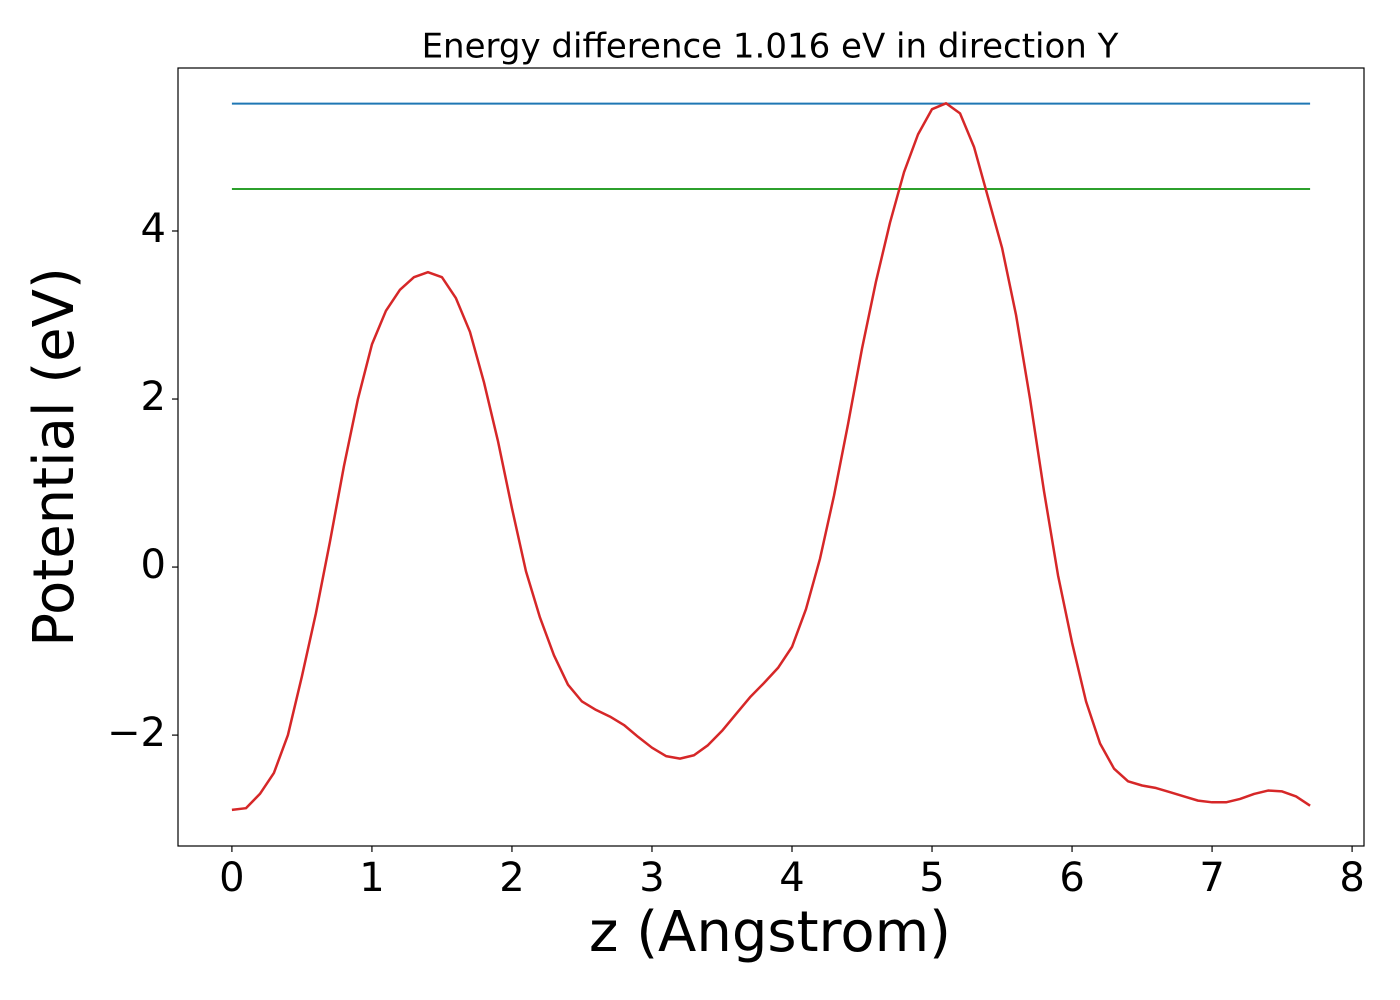 The image size is (1400, 1000). What do you see at coordinates (371, 878) in the screenshot?
I see `x-tick-label: 1` at bounding box center [371, 878].